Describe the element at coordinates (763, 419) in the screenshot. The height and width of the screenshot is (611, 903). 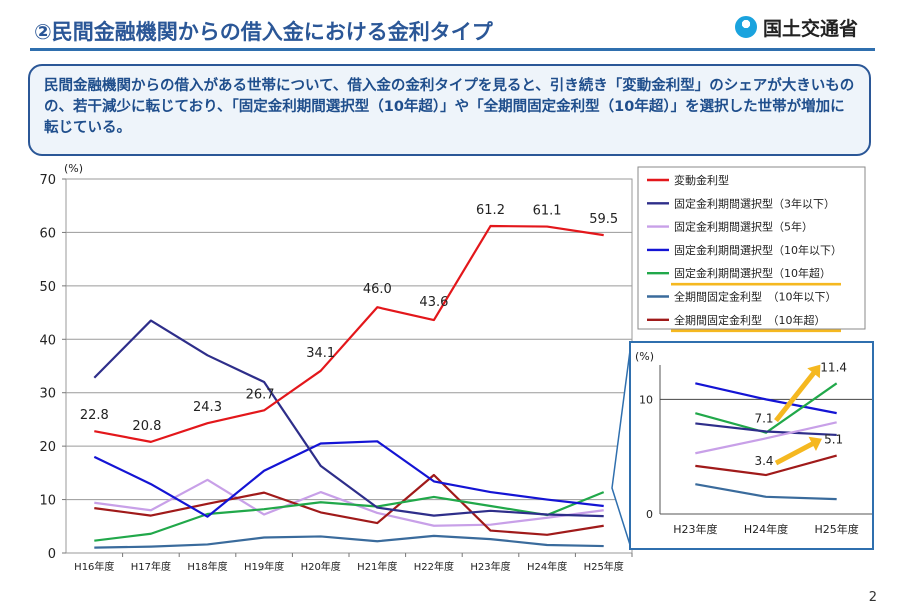
I see `inset-data-label: 7.1` at that location.